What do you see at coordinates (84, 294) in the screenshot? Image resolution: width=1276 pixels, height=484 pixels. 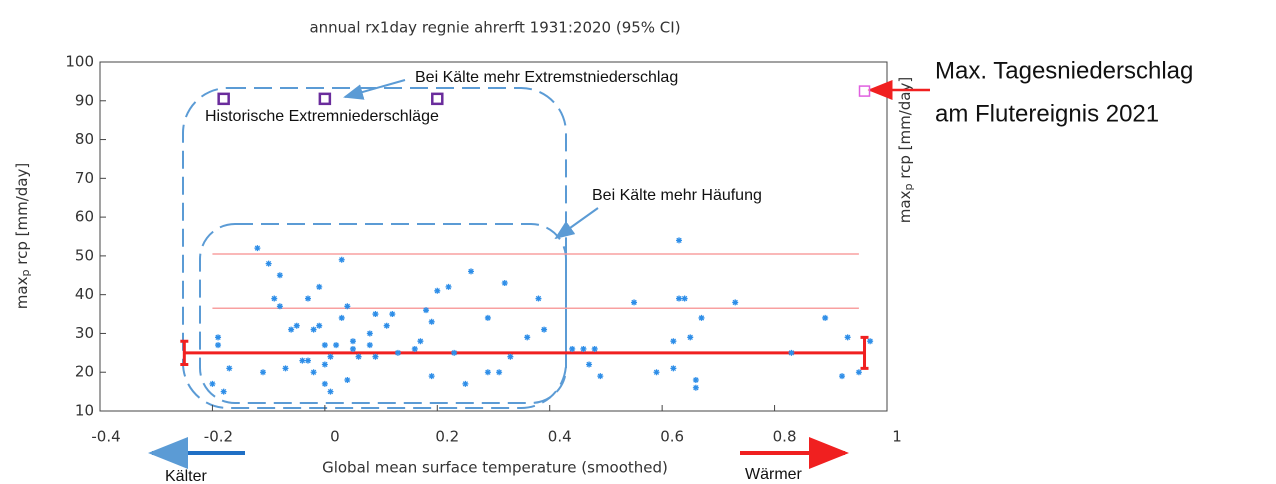 I see `y-tick-label: 40` at bounding box center [84, 294].